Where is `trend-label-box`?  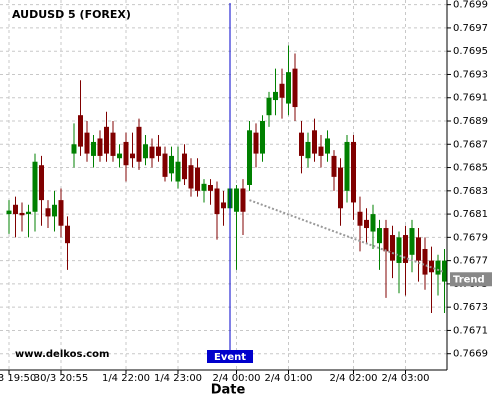 trend-label-box is located at coordinates (471, 279).